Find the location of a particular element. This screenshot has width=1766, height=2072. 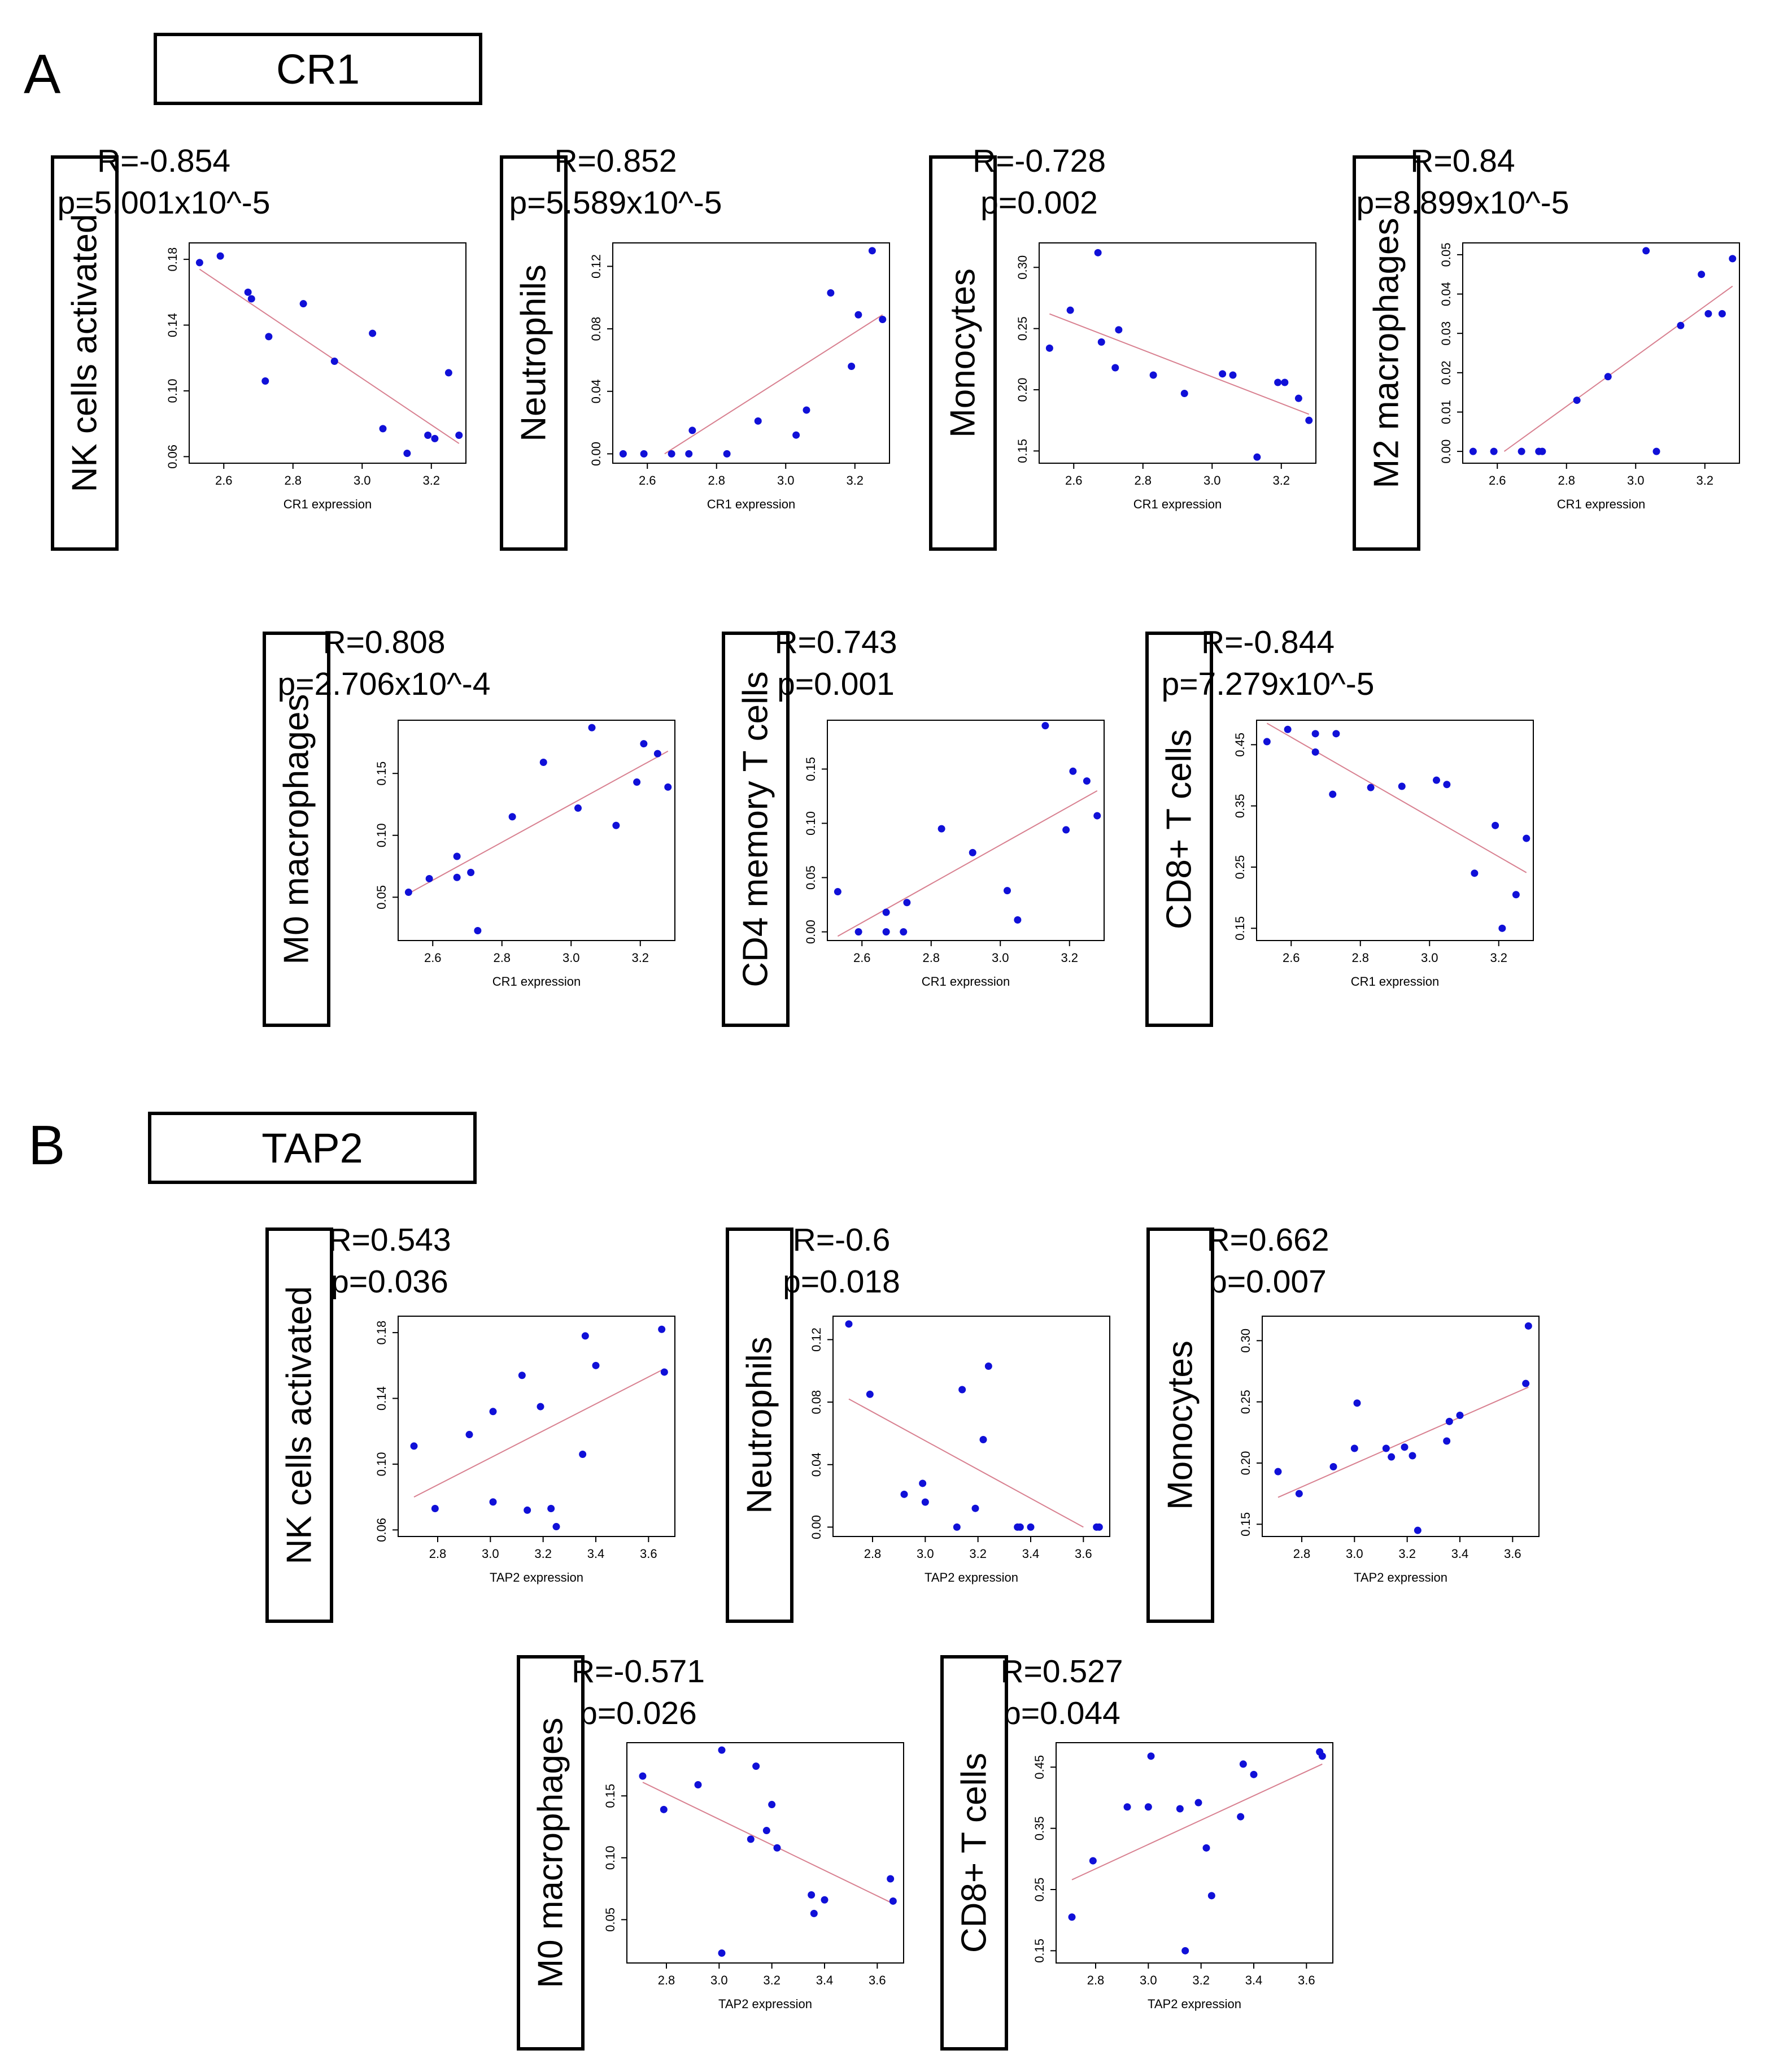

x-tick-label: 2.6 is located at coordinates (1074, 480).